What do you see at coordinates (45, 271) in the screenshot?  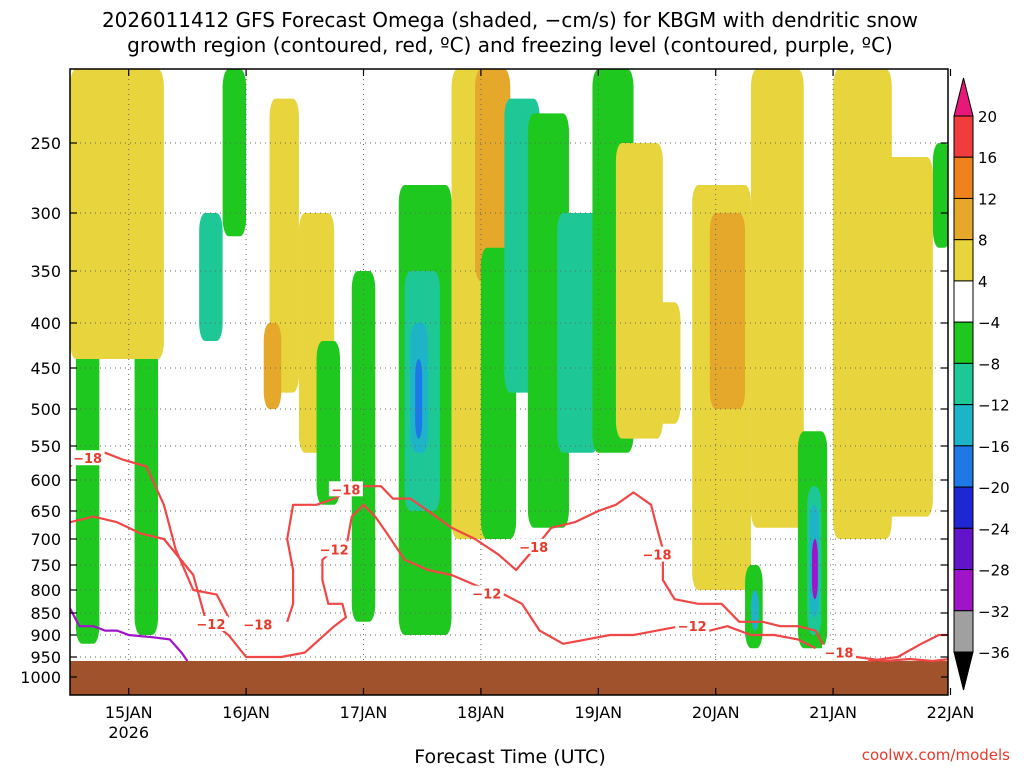 I see `y-tick-label: 350` at bounding box center [45, 271].